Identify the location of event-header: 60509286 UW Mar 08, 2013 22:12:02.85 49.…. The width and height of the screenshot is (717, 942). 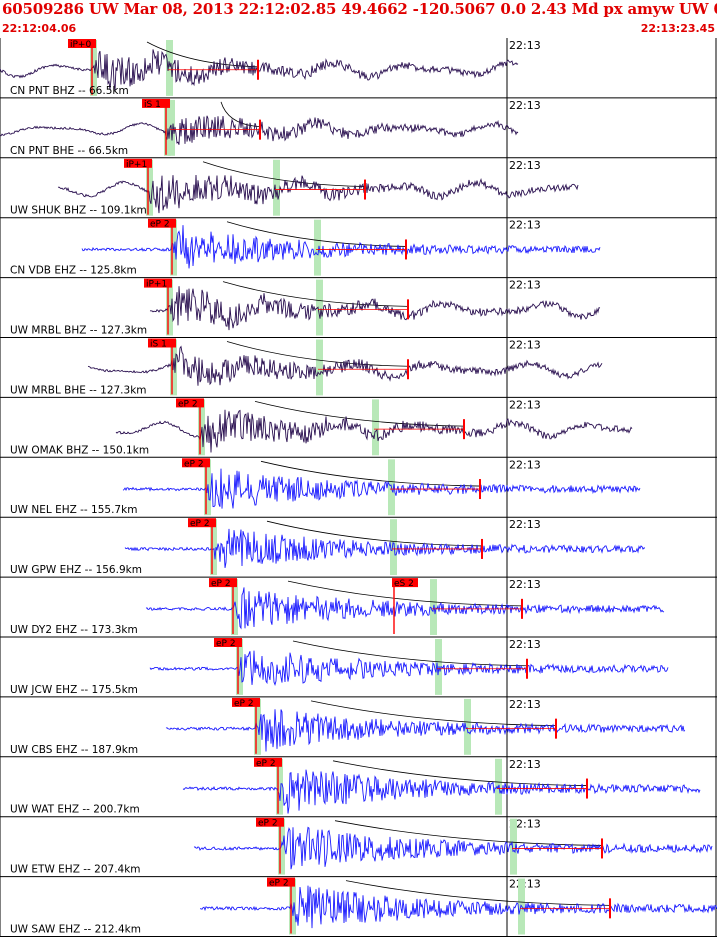
(358, 19).